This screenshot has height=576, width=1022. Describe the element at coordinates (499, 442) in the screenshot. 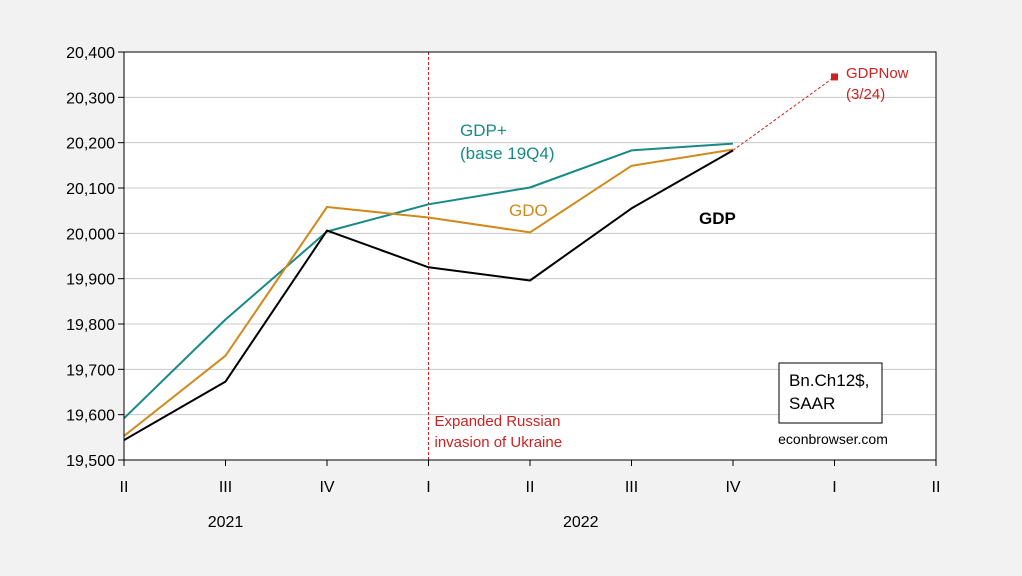

I see `invasion-label: invasion of Ukraine` at that location.